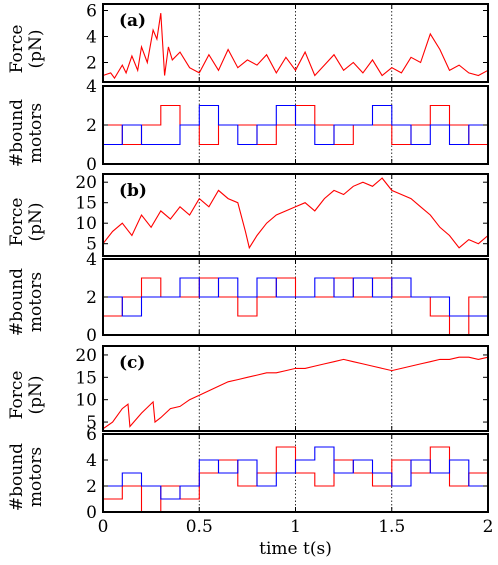 The height and width of the screenshot is (565, 498). I want to click on x-tick-label: 0.5, so click(199, 527).